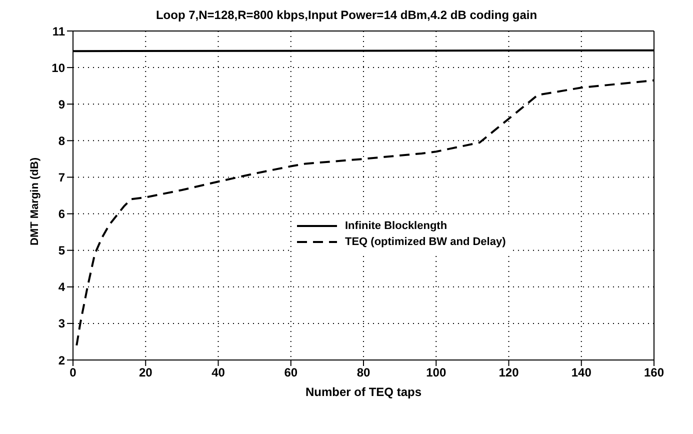 The image size is (693, 434). Describe the element at coordinates (363, 373) in the screenshot. I see `x-tick-label: 80` at that location.